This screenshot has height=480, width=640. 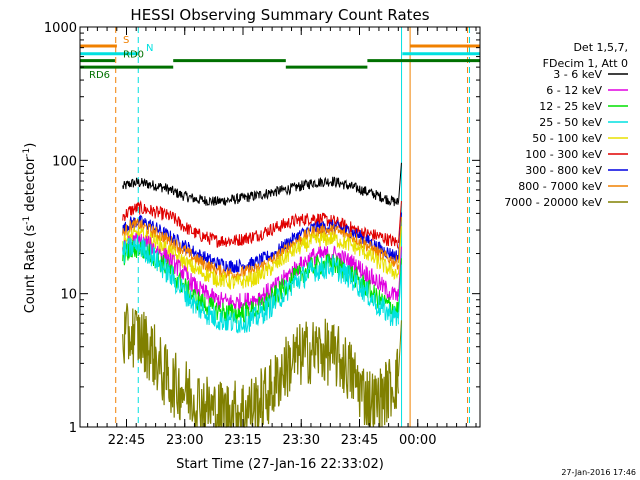 I want to click on legend-label-7: 800 - 7000 keV, so click(x=560, y=186).